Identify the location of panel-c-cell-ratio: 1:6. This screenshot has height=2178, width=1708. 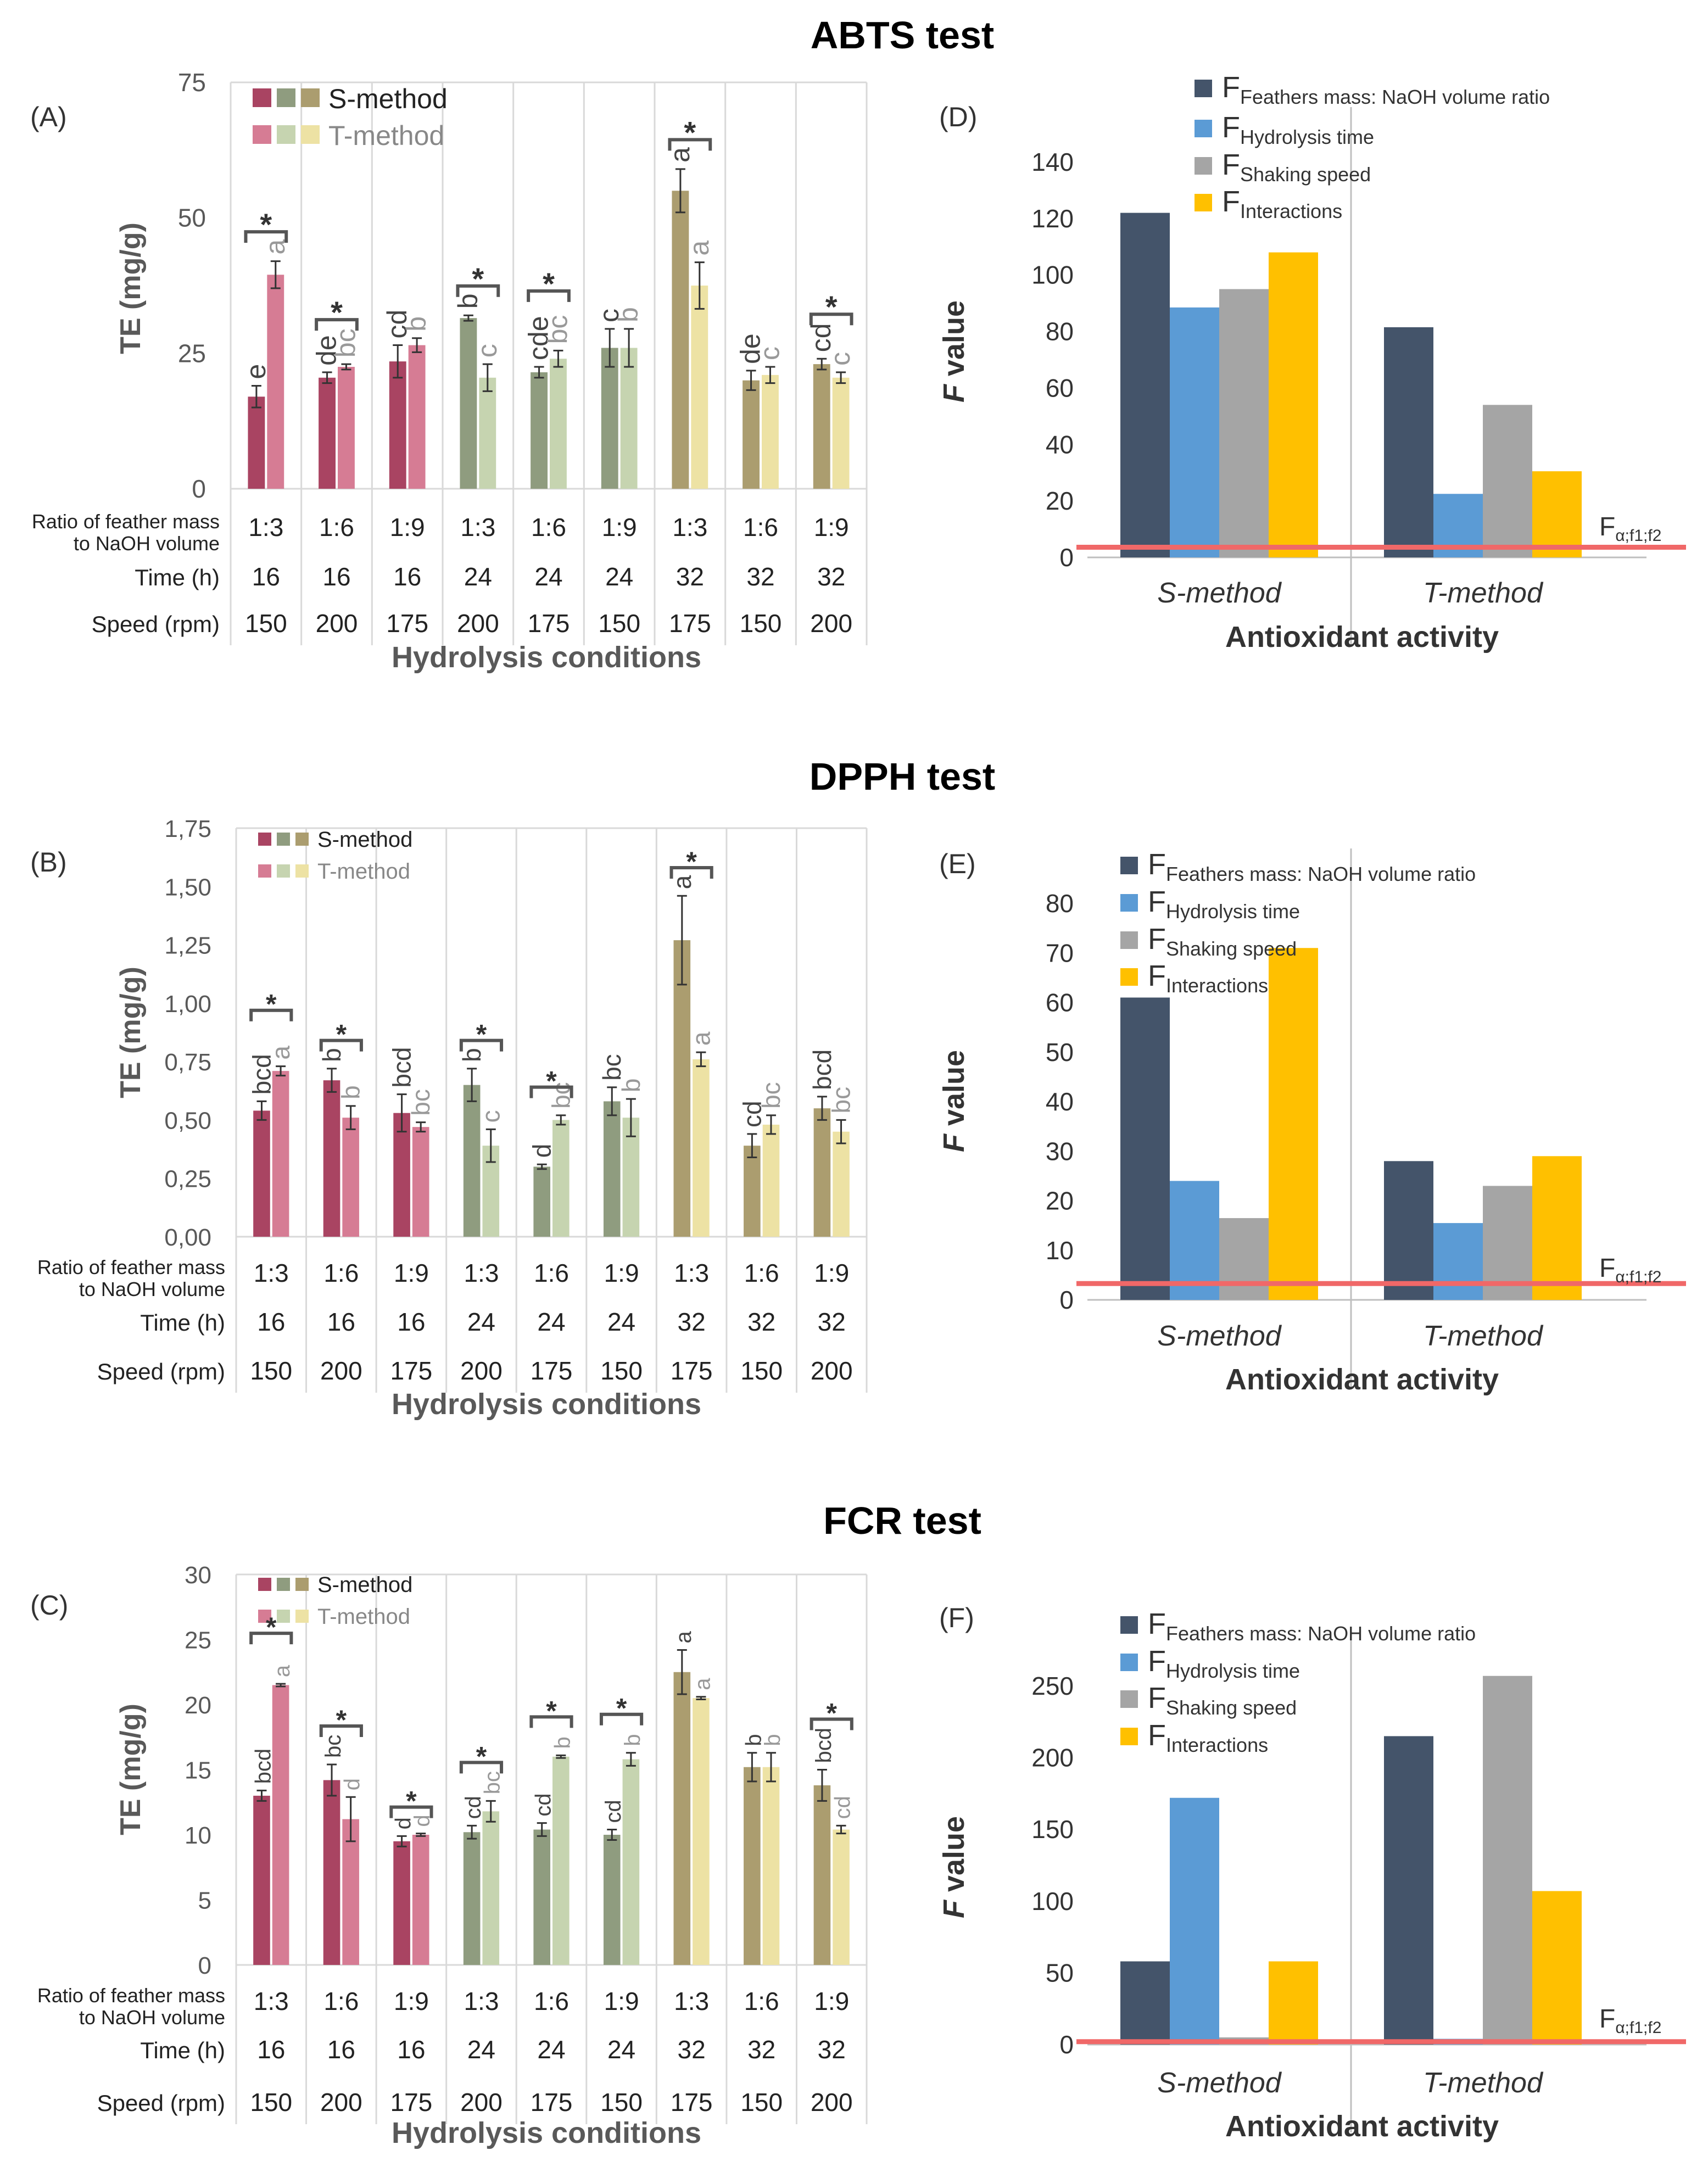
(761, 2001).